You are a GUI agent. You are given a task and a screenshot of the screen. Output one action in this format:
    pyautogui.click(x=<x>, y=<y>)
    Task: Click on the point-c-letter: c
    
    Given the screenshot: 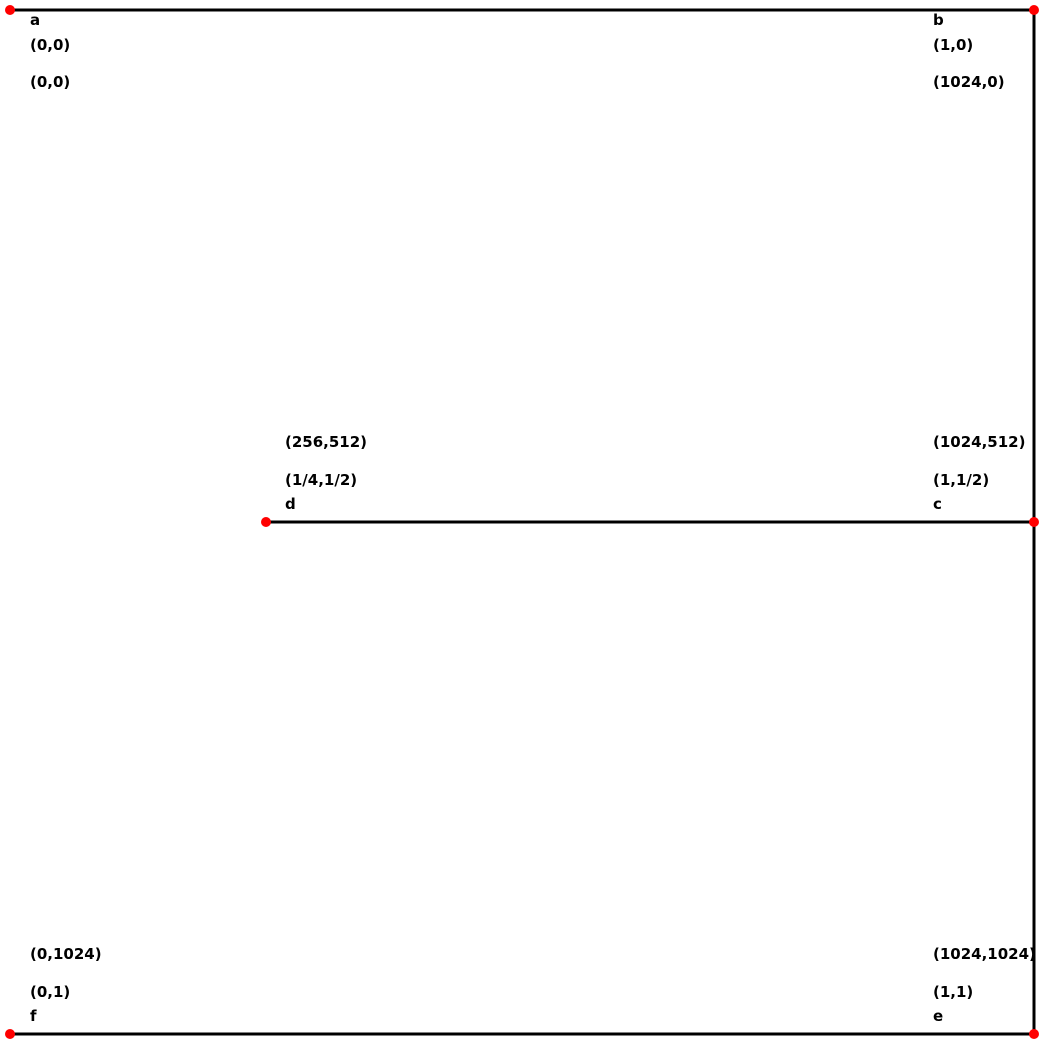 What is the action you would take?
    pyautogui.click(x=937, y=504)
    